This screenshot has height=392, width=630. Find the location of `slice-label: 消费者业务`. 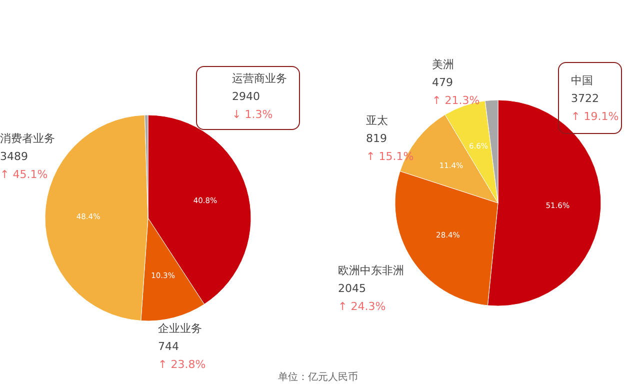

slice-label: 消费者业务 is located at coordinates (27, 139).